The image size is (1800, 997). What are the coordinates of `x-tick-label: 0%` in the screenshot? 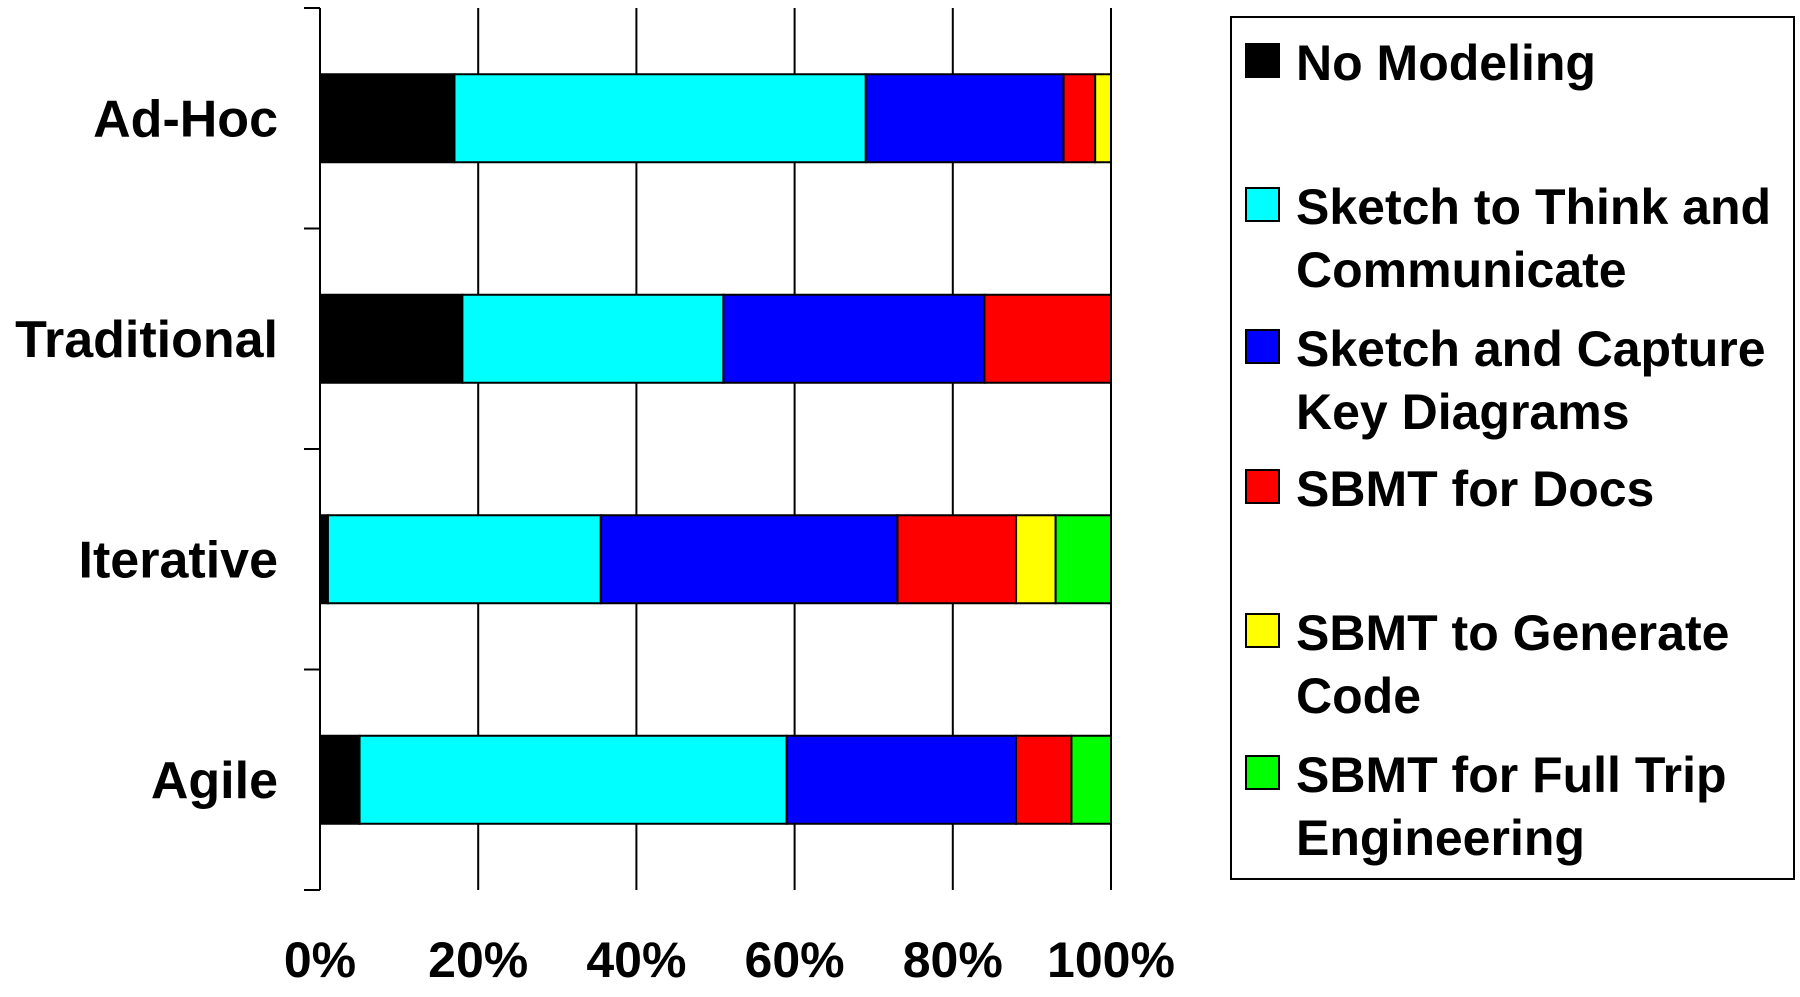 It's located at (320, 960).